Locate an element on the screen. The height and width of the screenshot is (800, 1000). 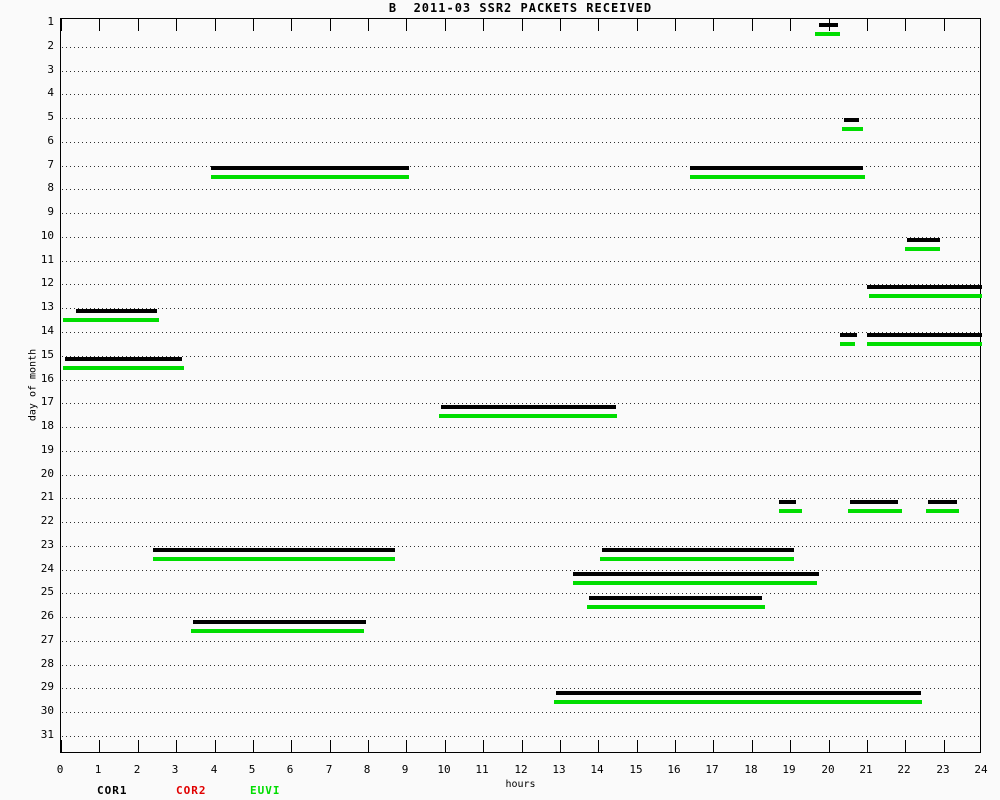
y-tick-label: 11 is located at coordinates (47, 259).